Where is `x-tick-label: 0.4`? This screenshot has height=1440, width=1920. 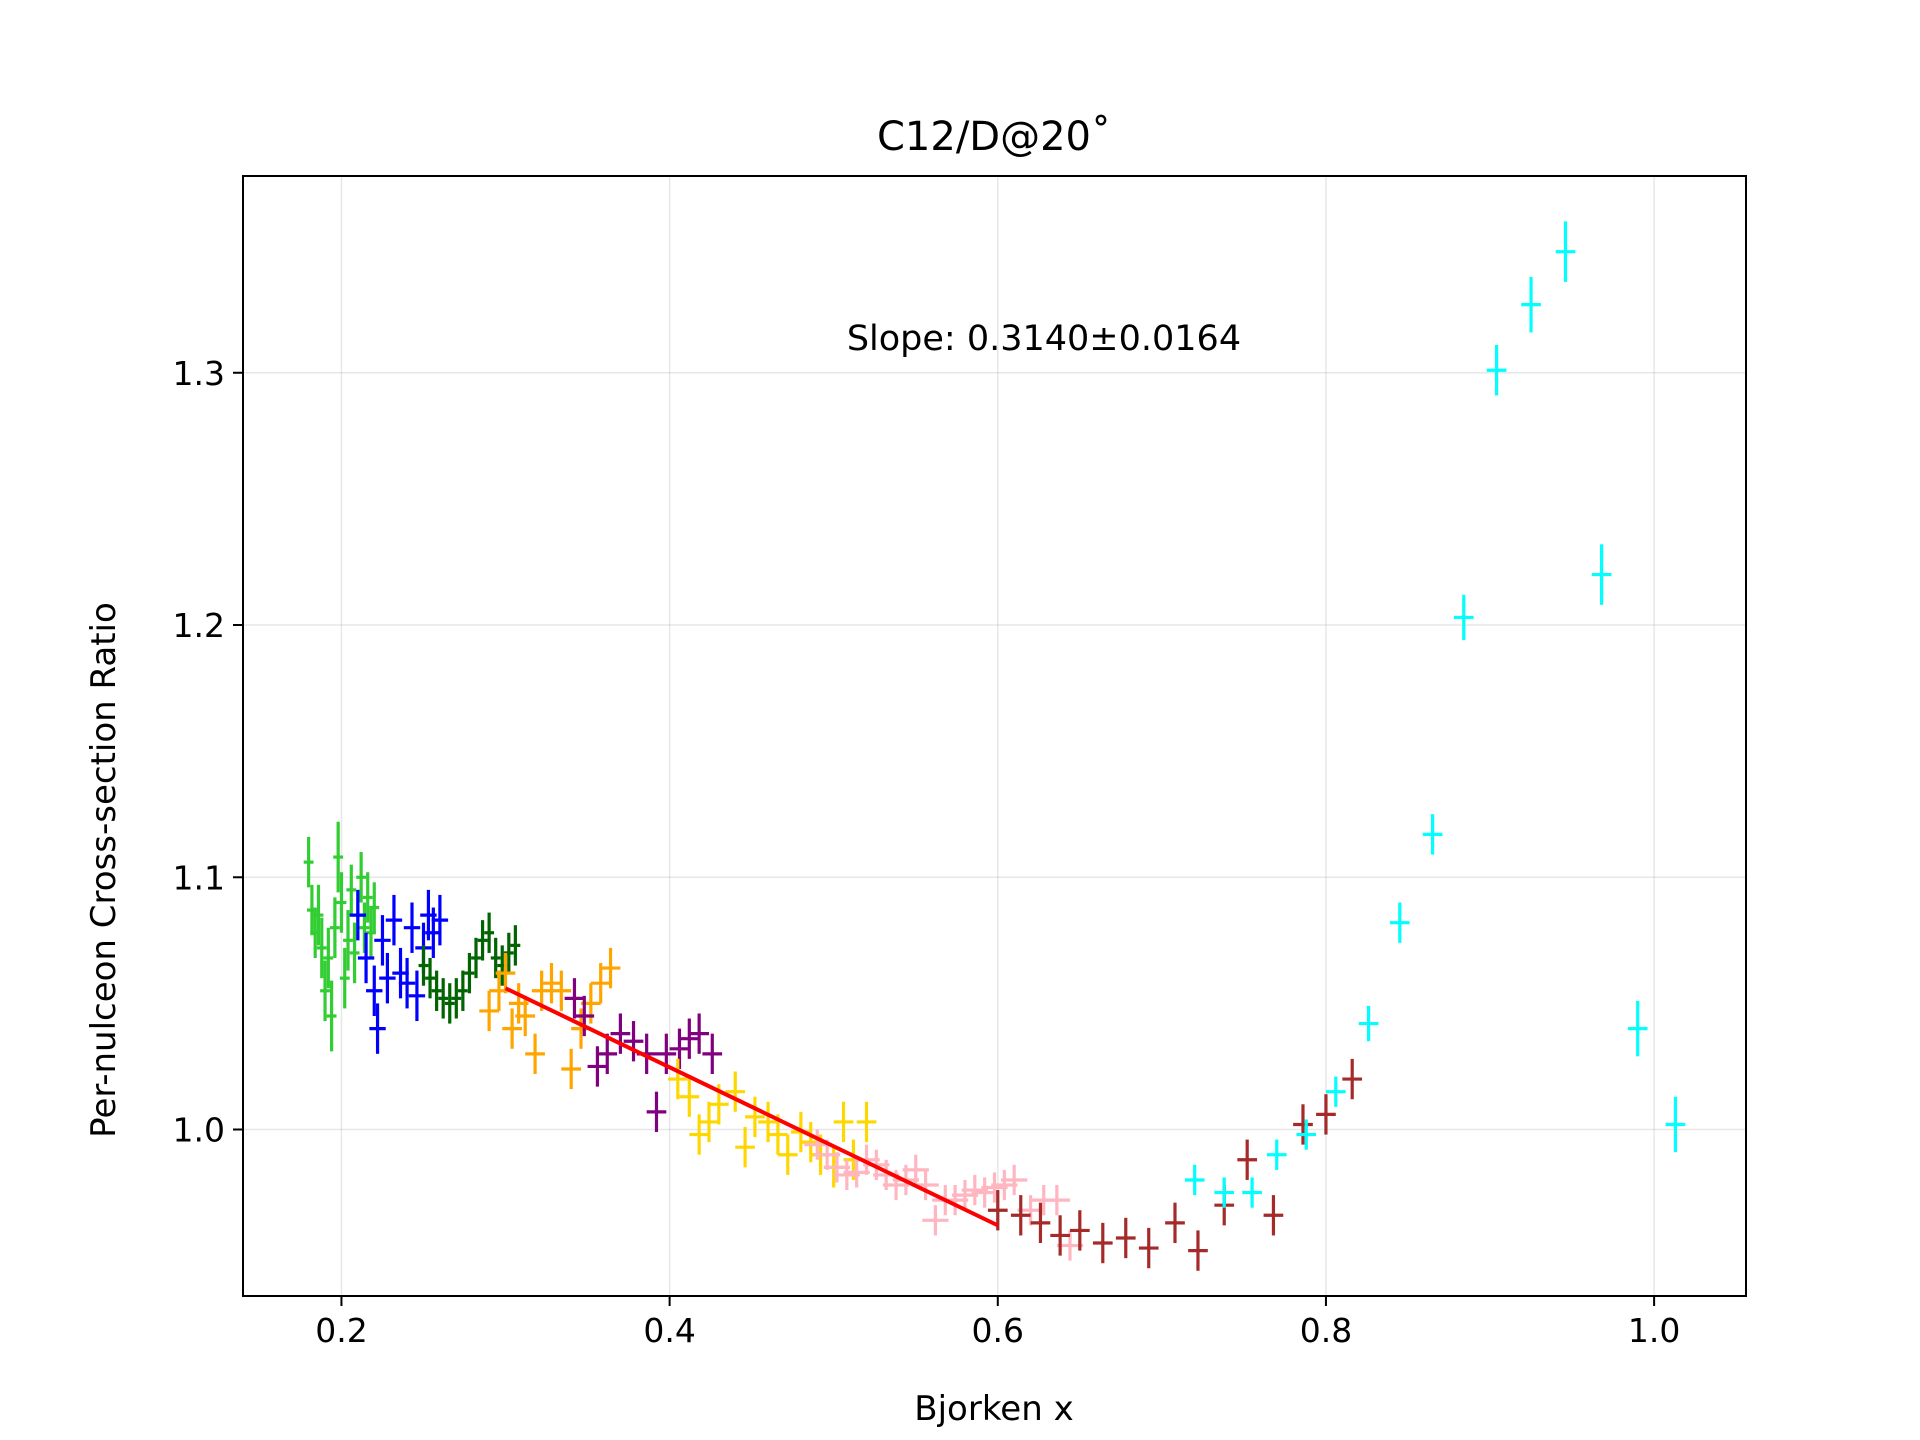
x-tick-label: 0.4 is located at coordinates (669, 1330).